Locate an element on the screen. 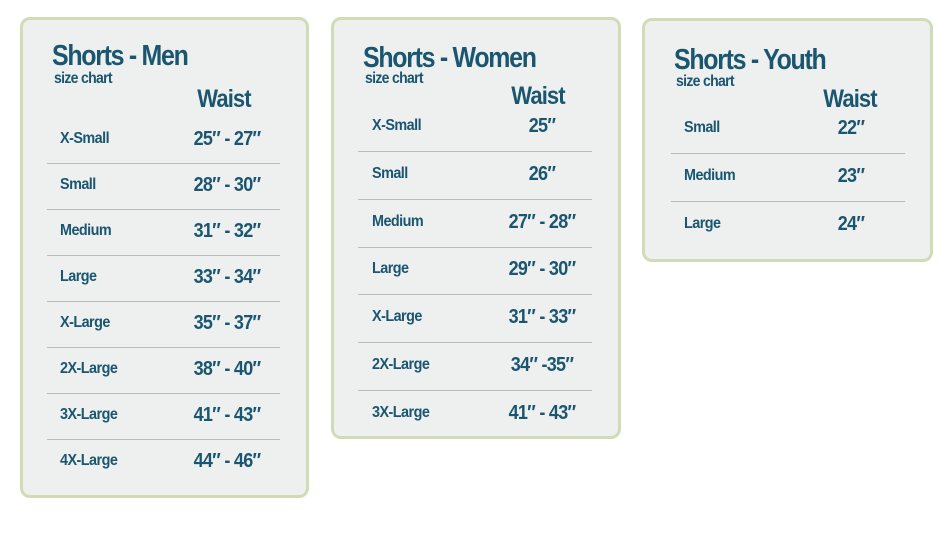 This screenshot has height=535, width=946. waist-value: 22″ is located at coordinates (851, 128).